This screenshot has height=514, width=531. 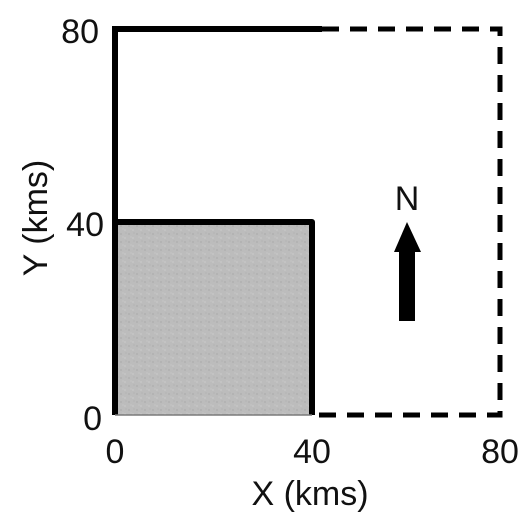 What do you see at coordinates (407, 271) in the screenshot?
I see `north-arrow-icon` at bounding box center [407, 271].